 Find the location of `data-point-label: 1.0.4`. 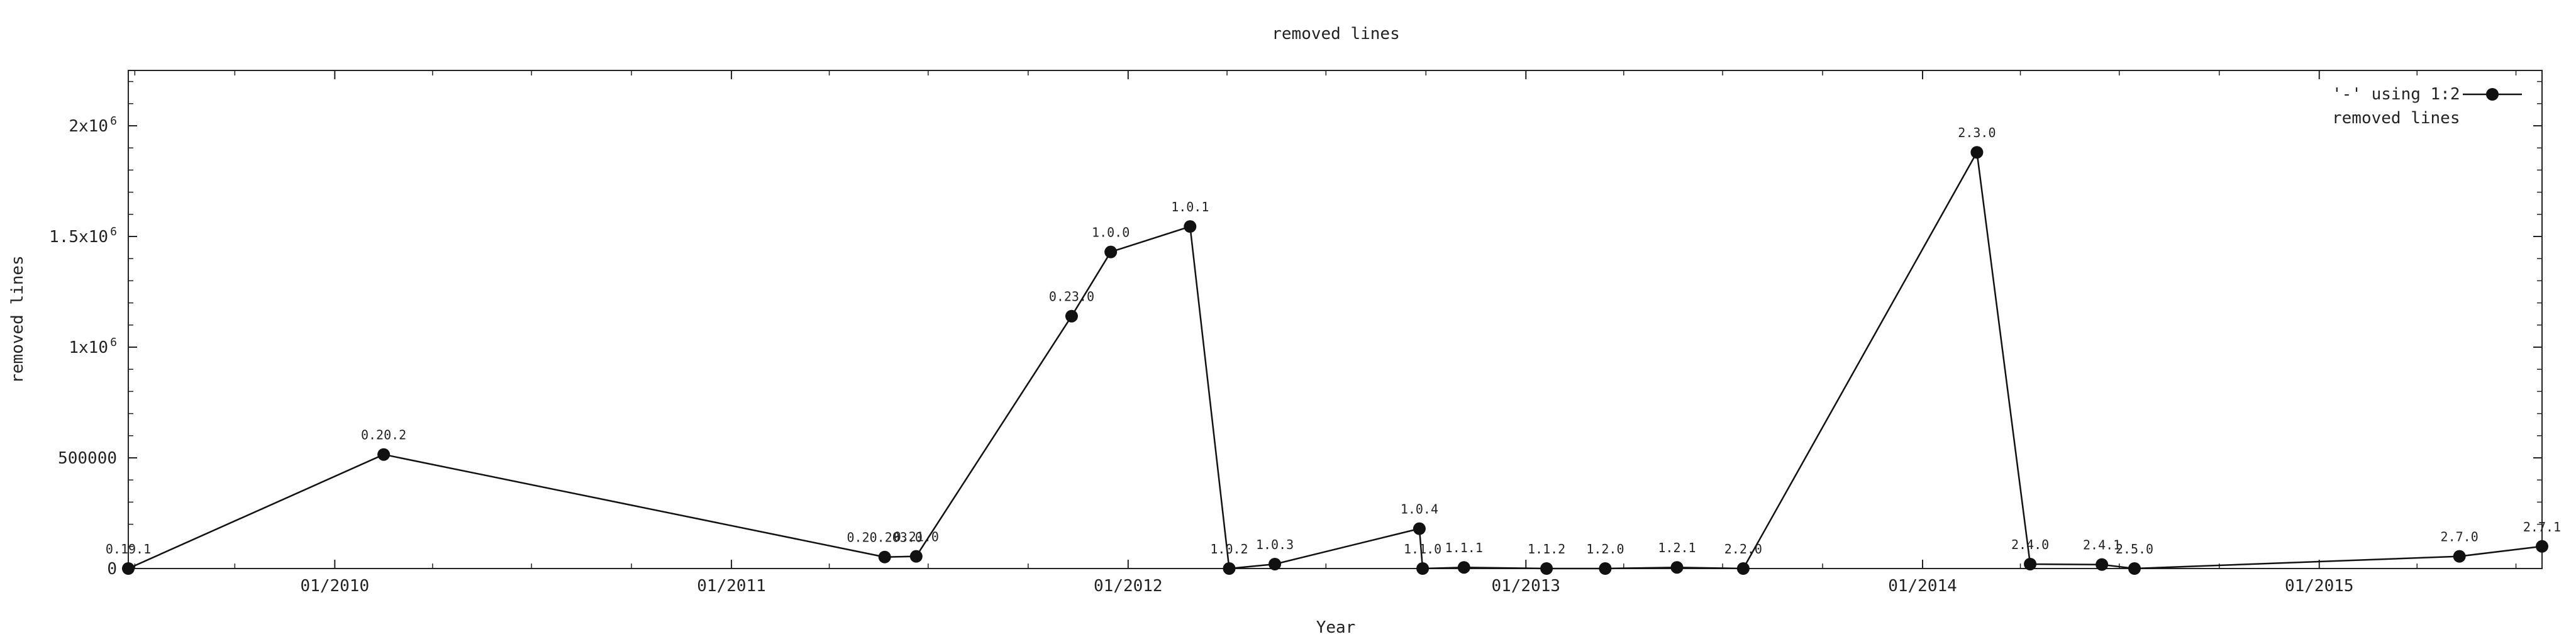

data-point-label: 1.0.4 is located at coordinates (1419, 509).